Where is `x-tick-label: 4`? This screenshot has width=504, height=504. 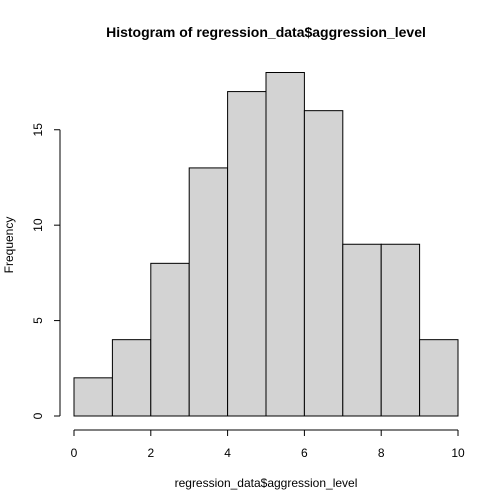
x-tick-label: 4 is located at coordinates (227, 453).